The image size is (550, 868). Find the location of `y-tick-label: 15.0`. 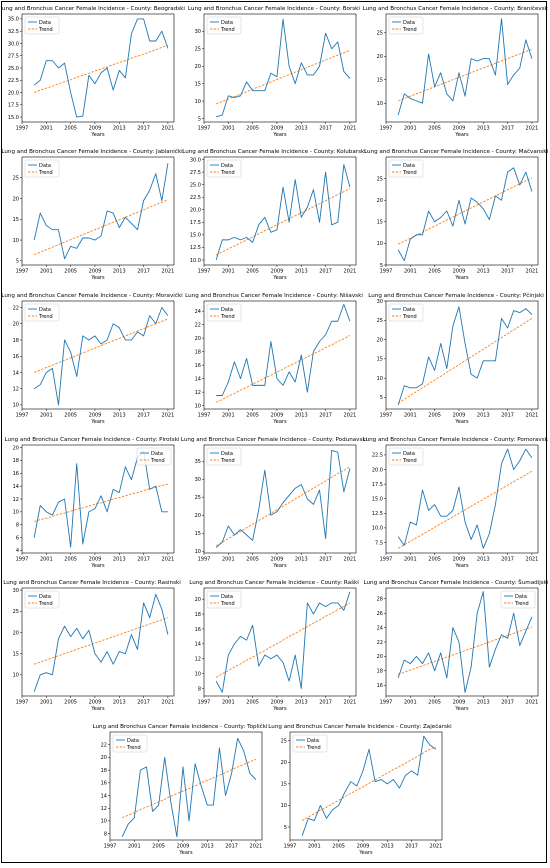

y-tick-label: 15.0 is located at coordinates (13, 118).